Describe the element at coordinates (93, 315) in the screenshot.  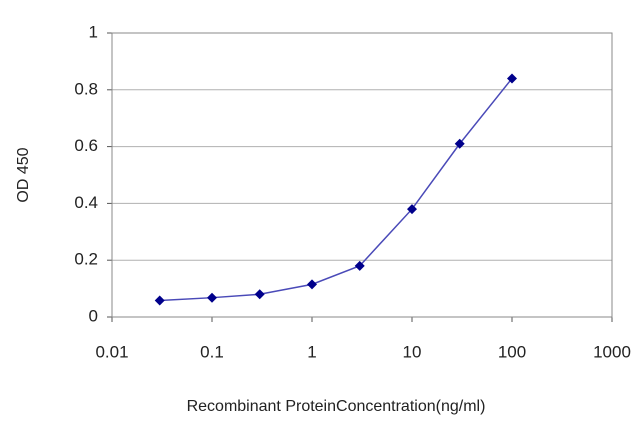
I see `y-tick-label: 0` at that location.